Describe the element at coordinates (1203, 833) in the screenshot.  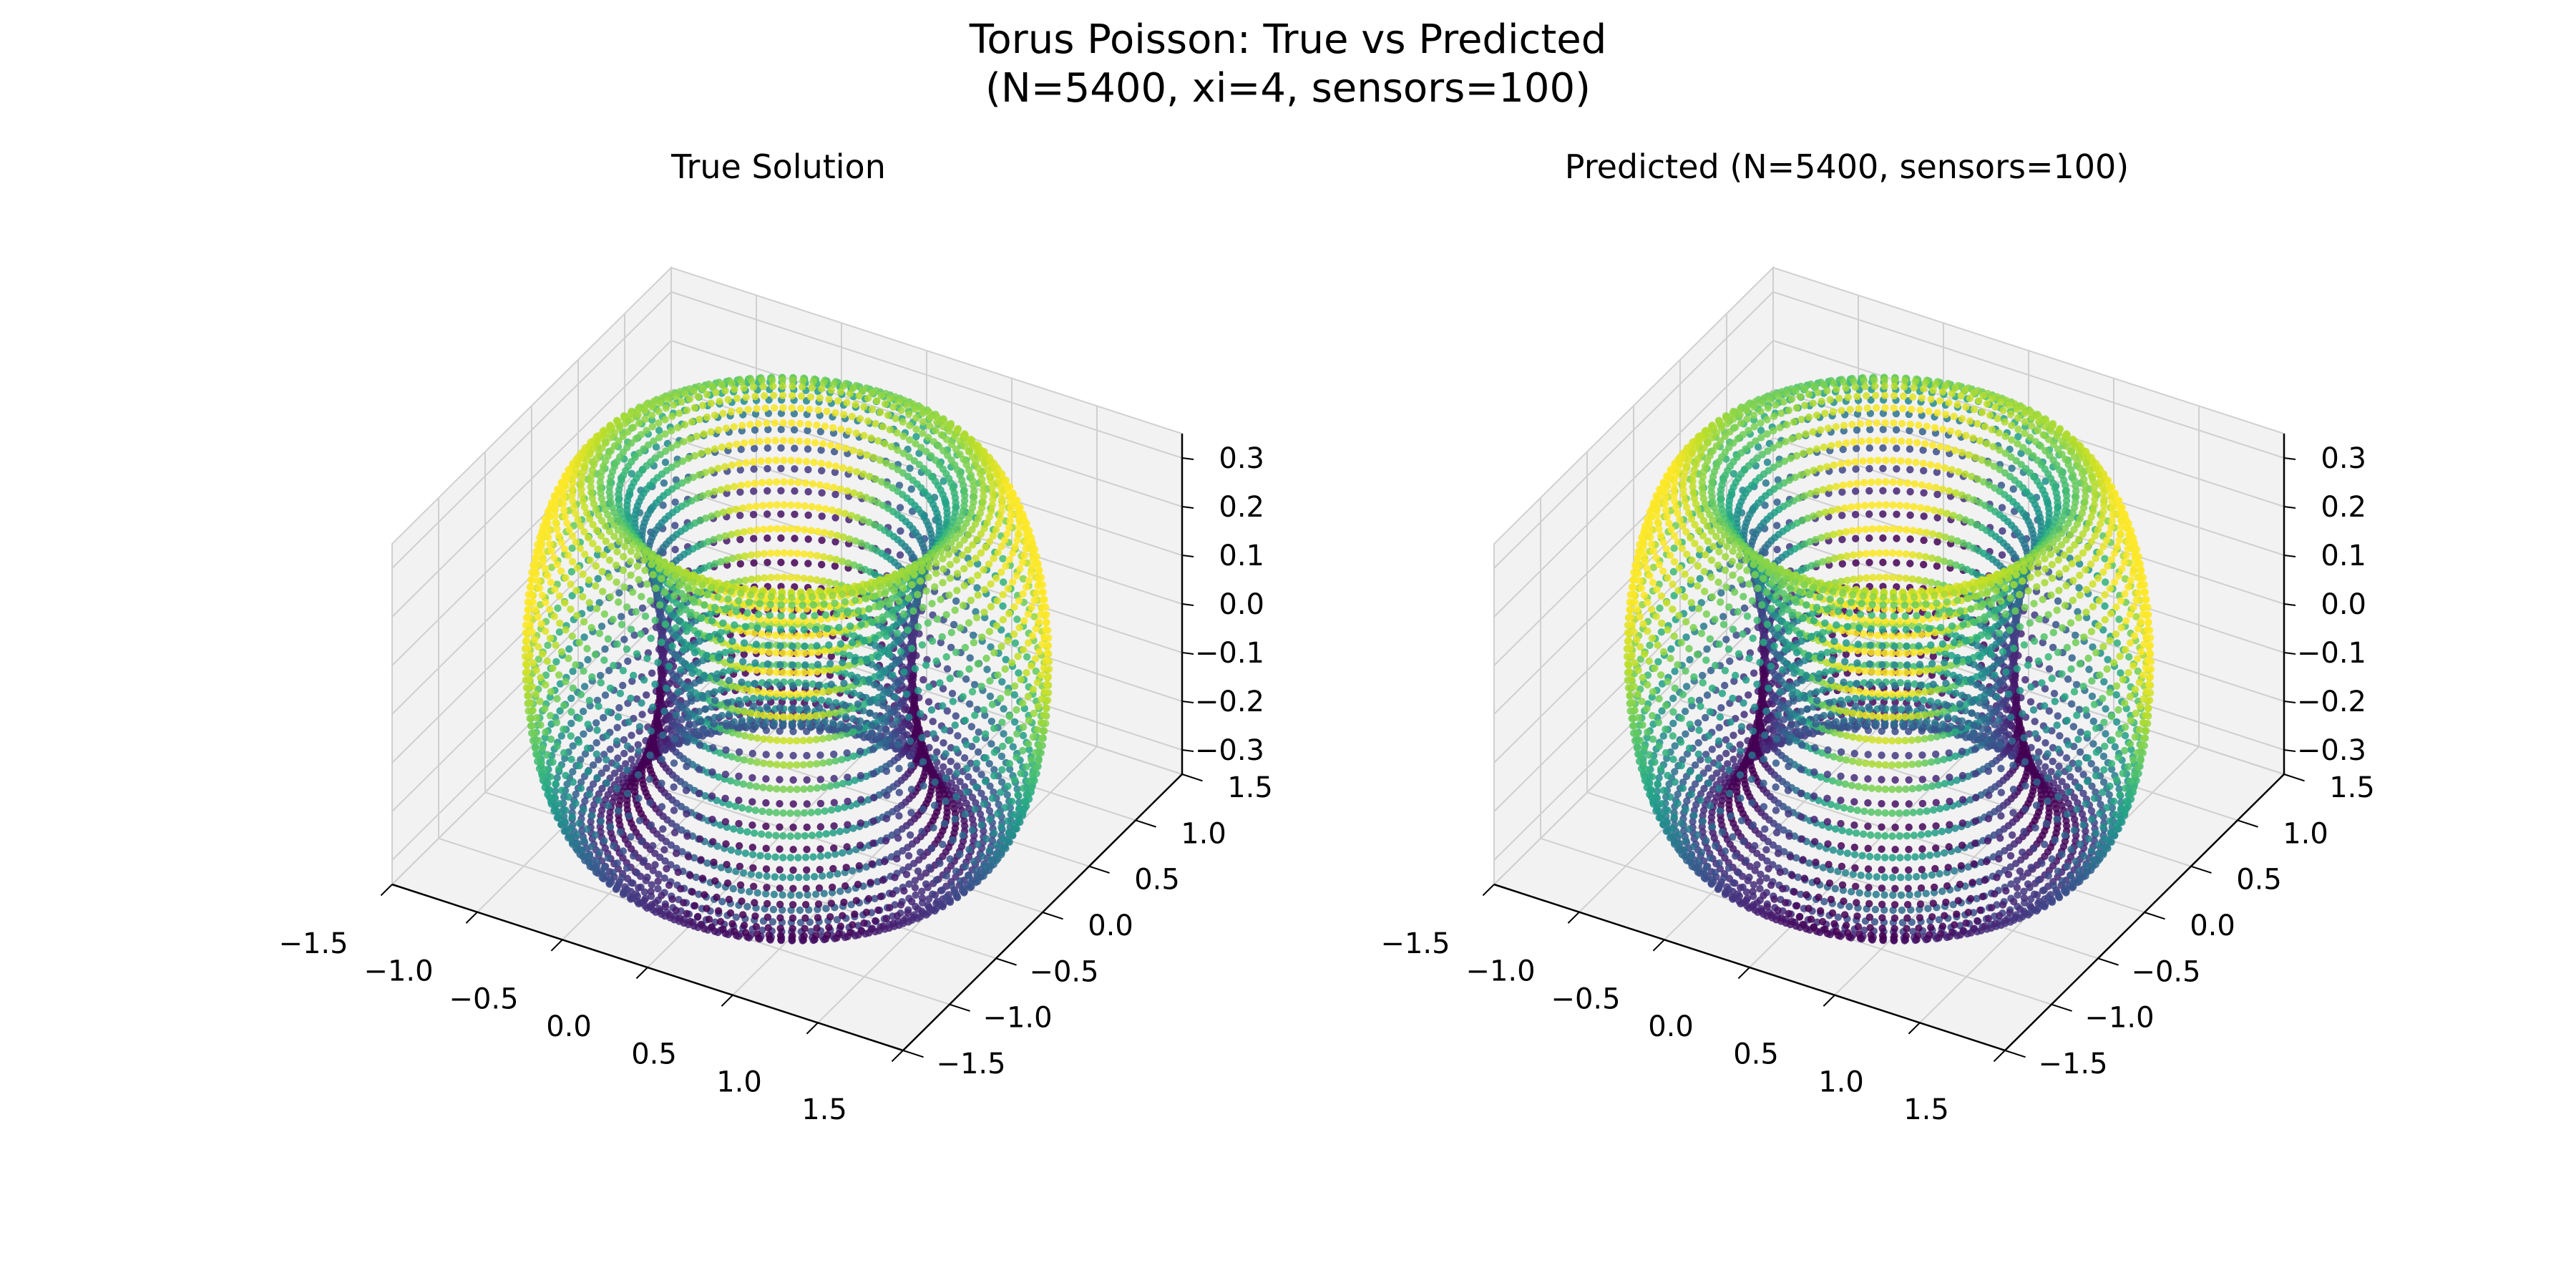
I see `y-tick-label: 1.0` at that location.